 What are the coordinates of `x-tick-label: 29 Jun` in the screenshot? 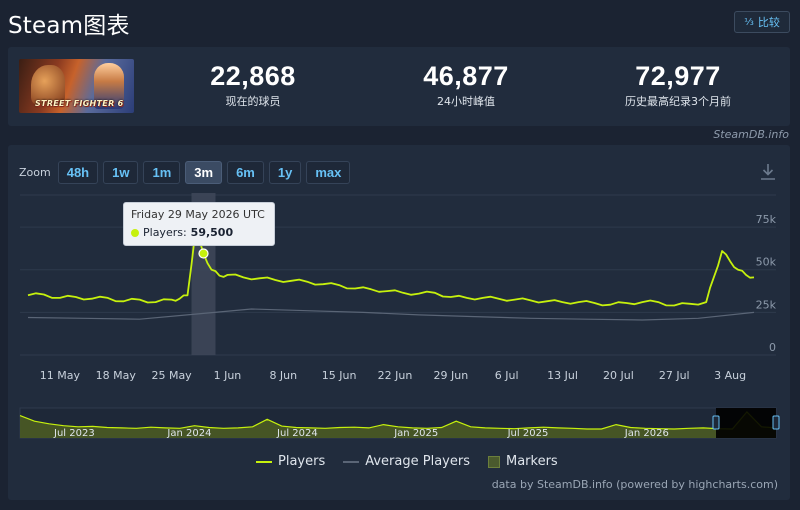 It's located at (450, 375).